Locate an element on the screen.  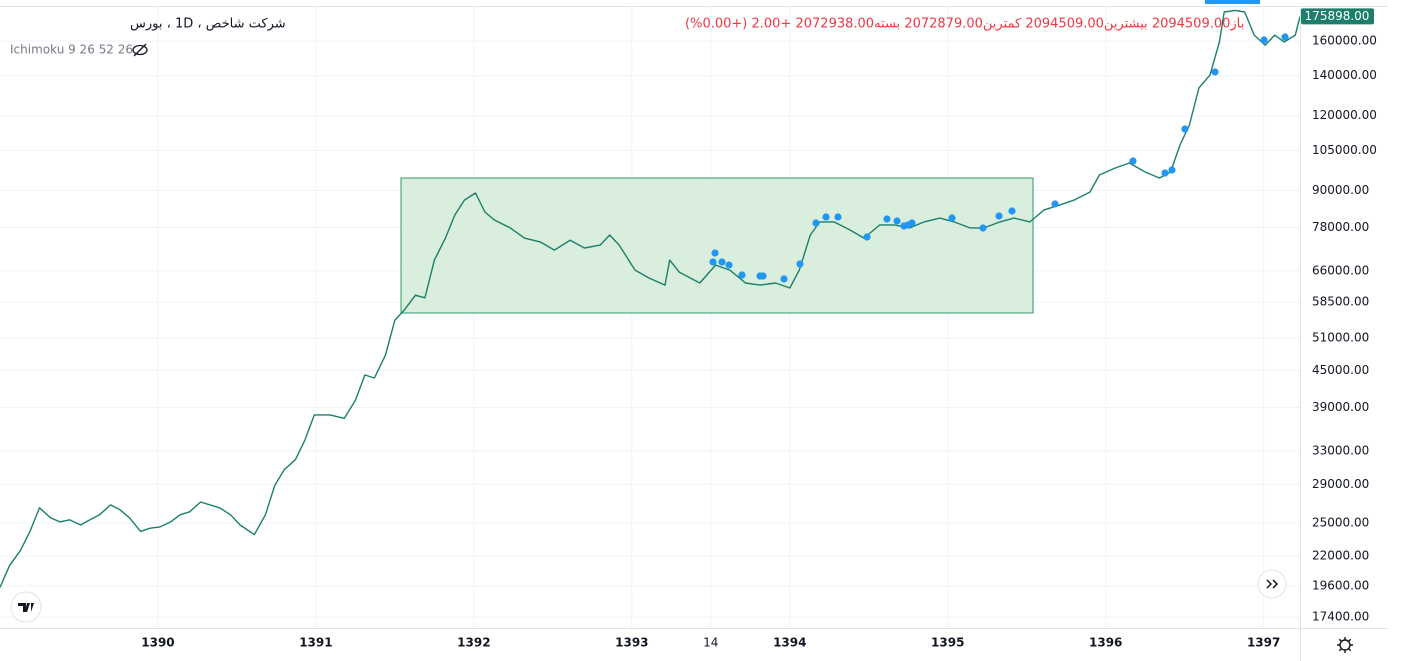
settings-icon is located at coordinates (1345, 645).